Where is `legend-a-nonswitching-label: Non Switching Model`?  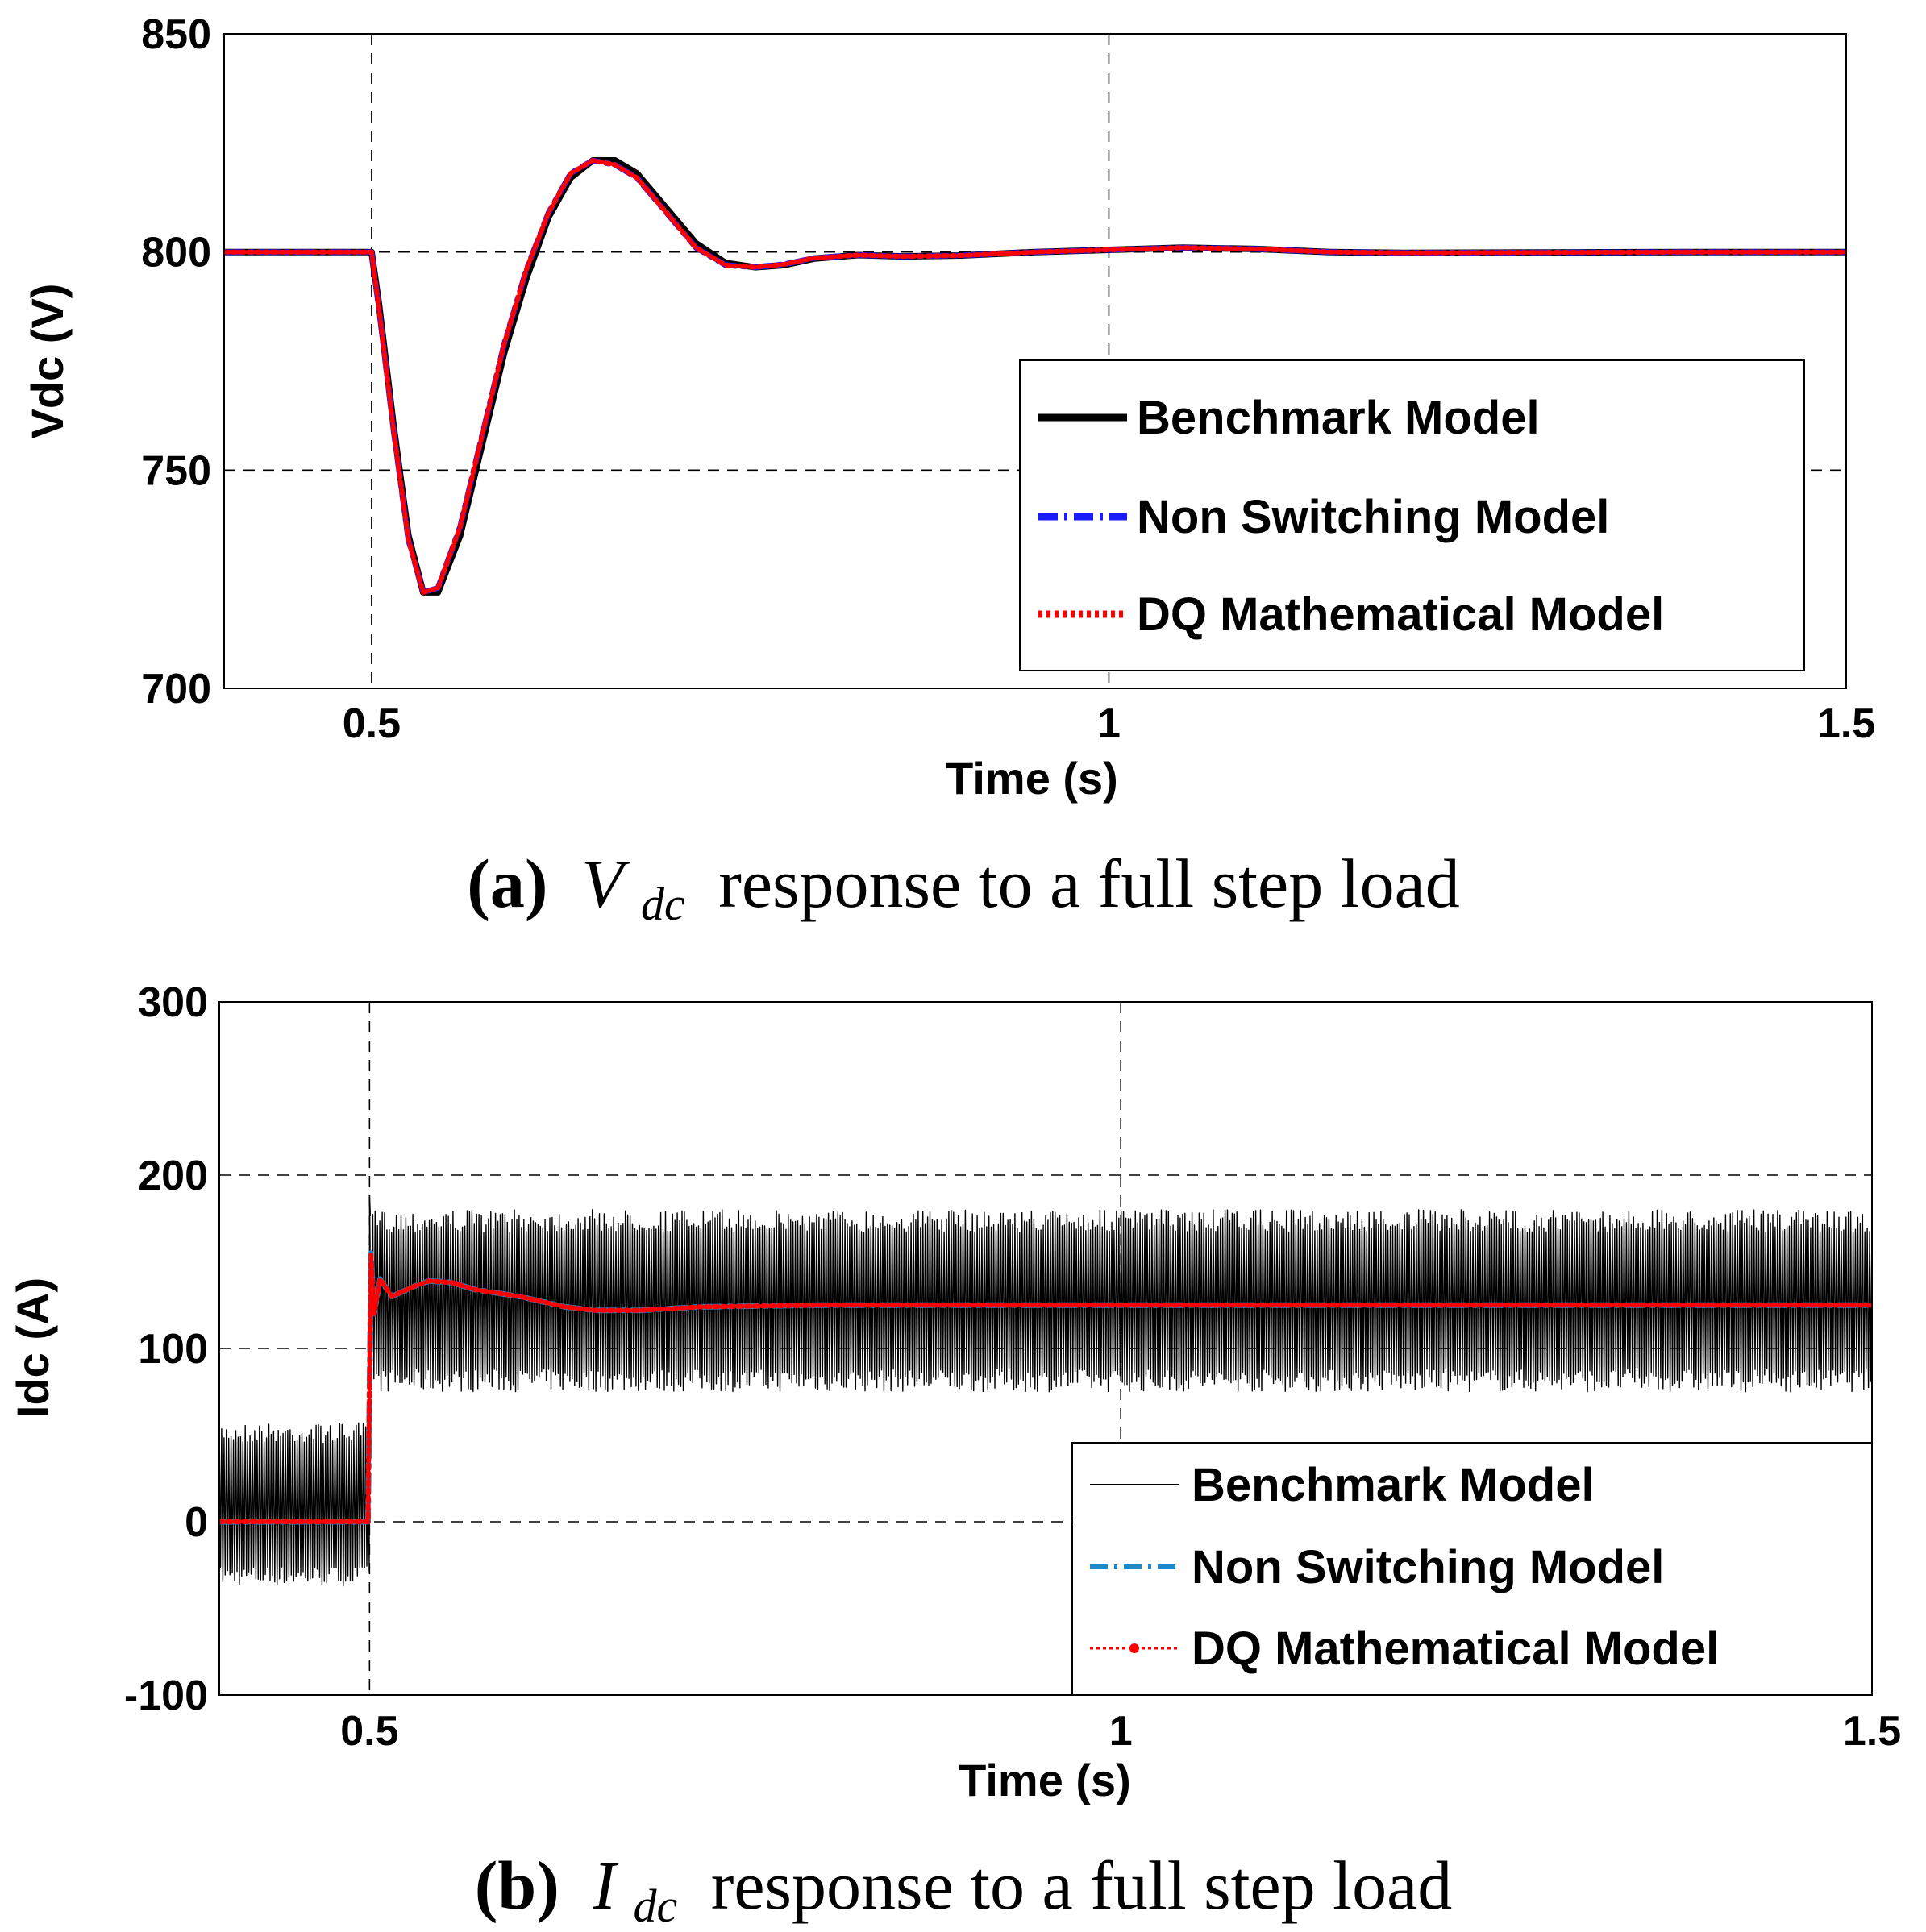 legend-a-nonswitching-label: Non Switching Model is located at coordinates (1373, 517).